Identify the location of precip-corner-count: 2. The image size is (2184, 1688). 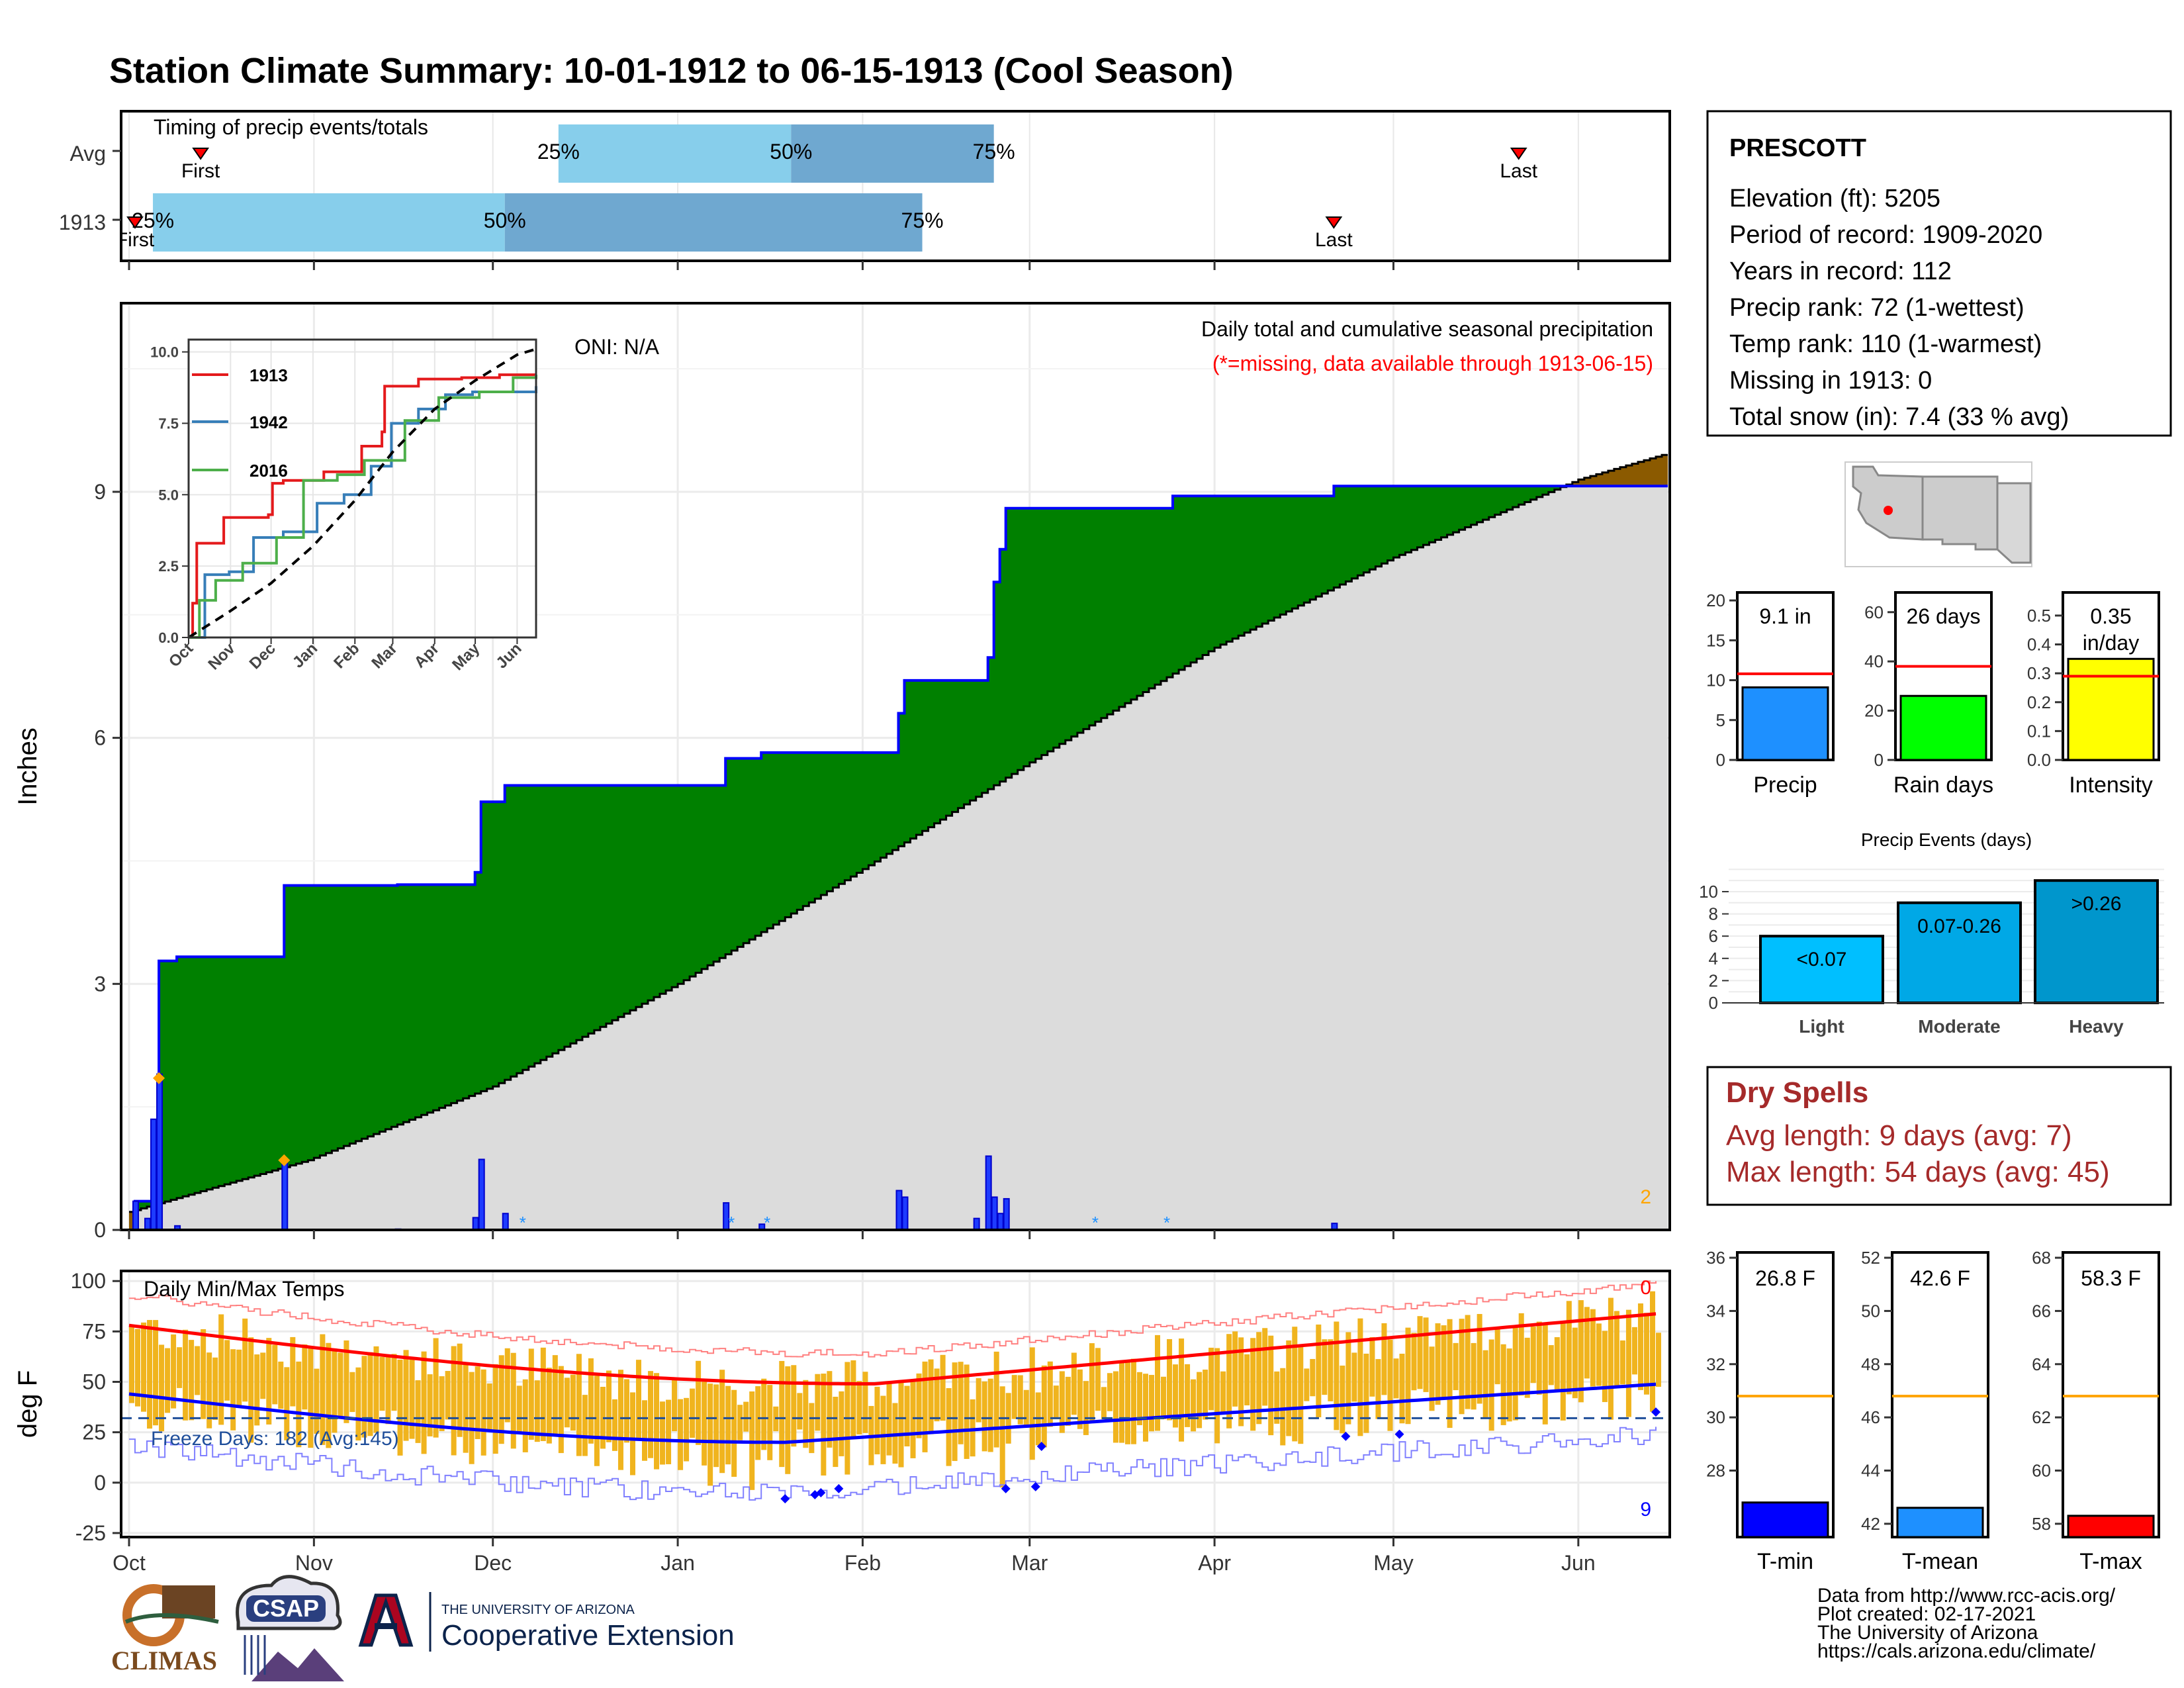
(1645, 1197).